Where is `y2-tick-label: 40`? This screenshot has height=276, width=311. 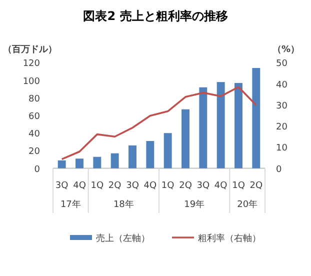
y2-tick-label: 40 is located at coordinates (282, 85).